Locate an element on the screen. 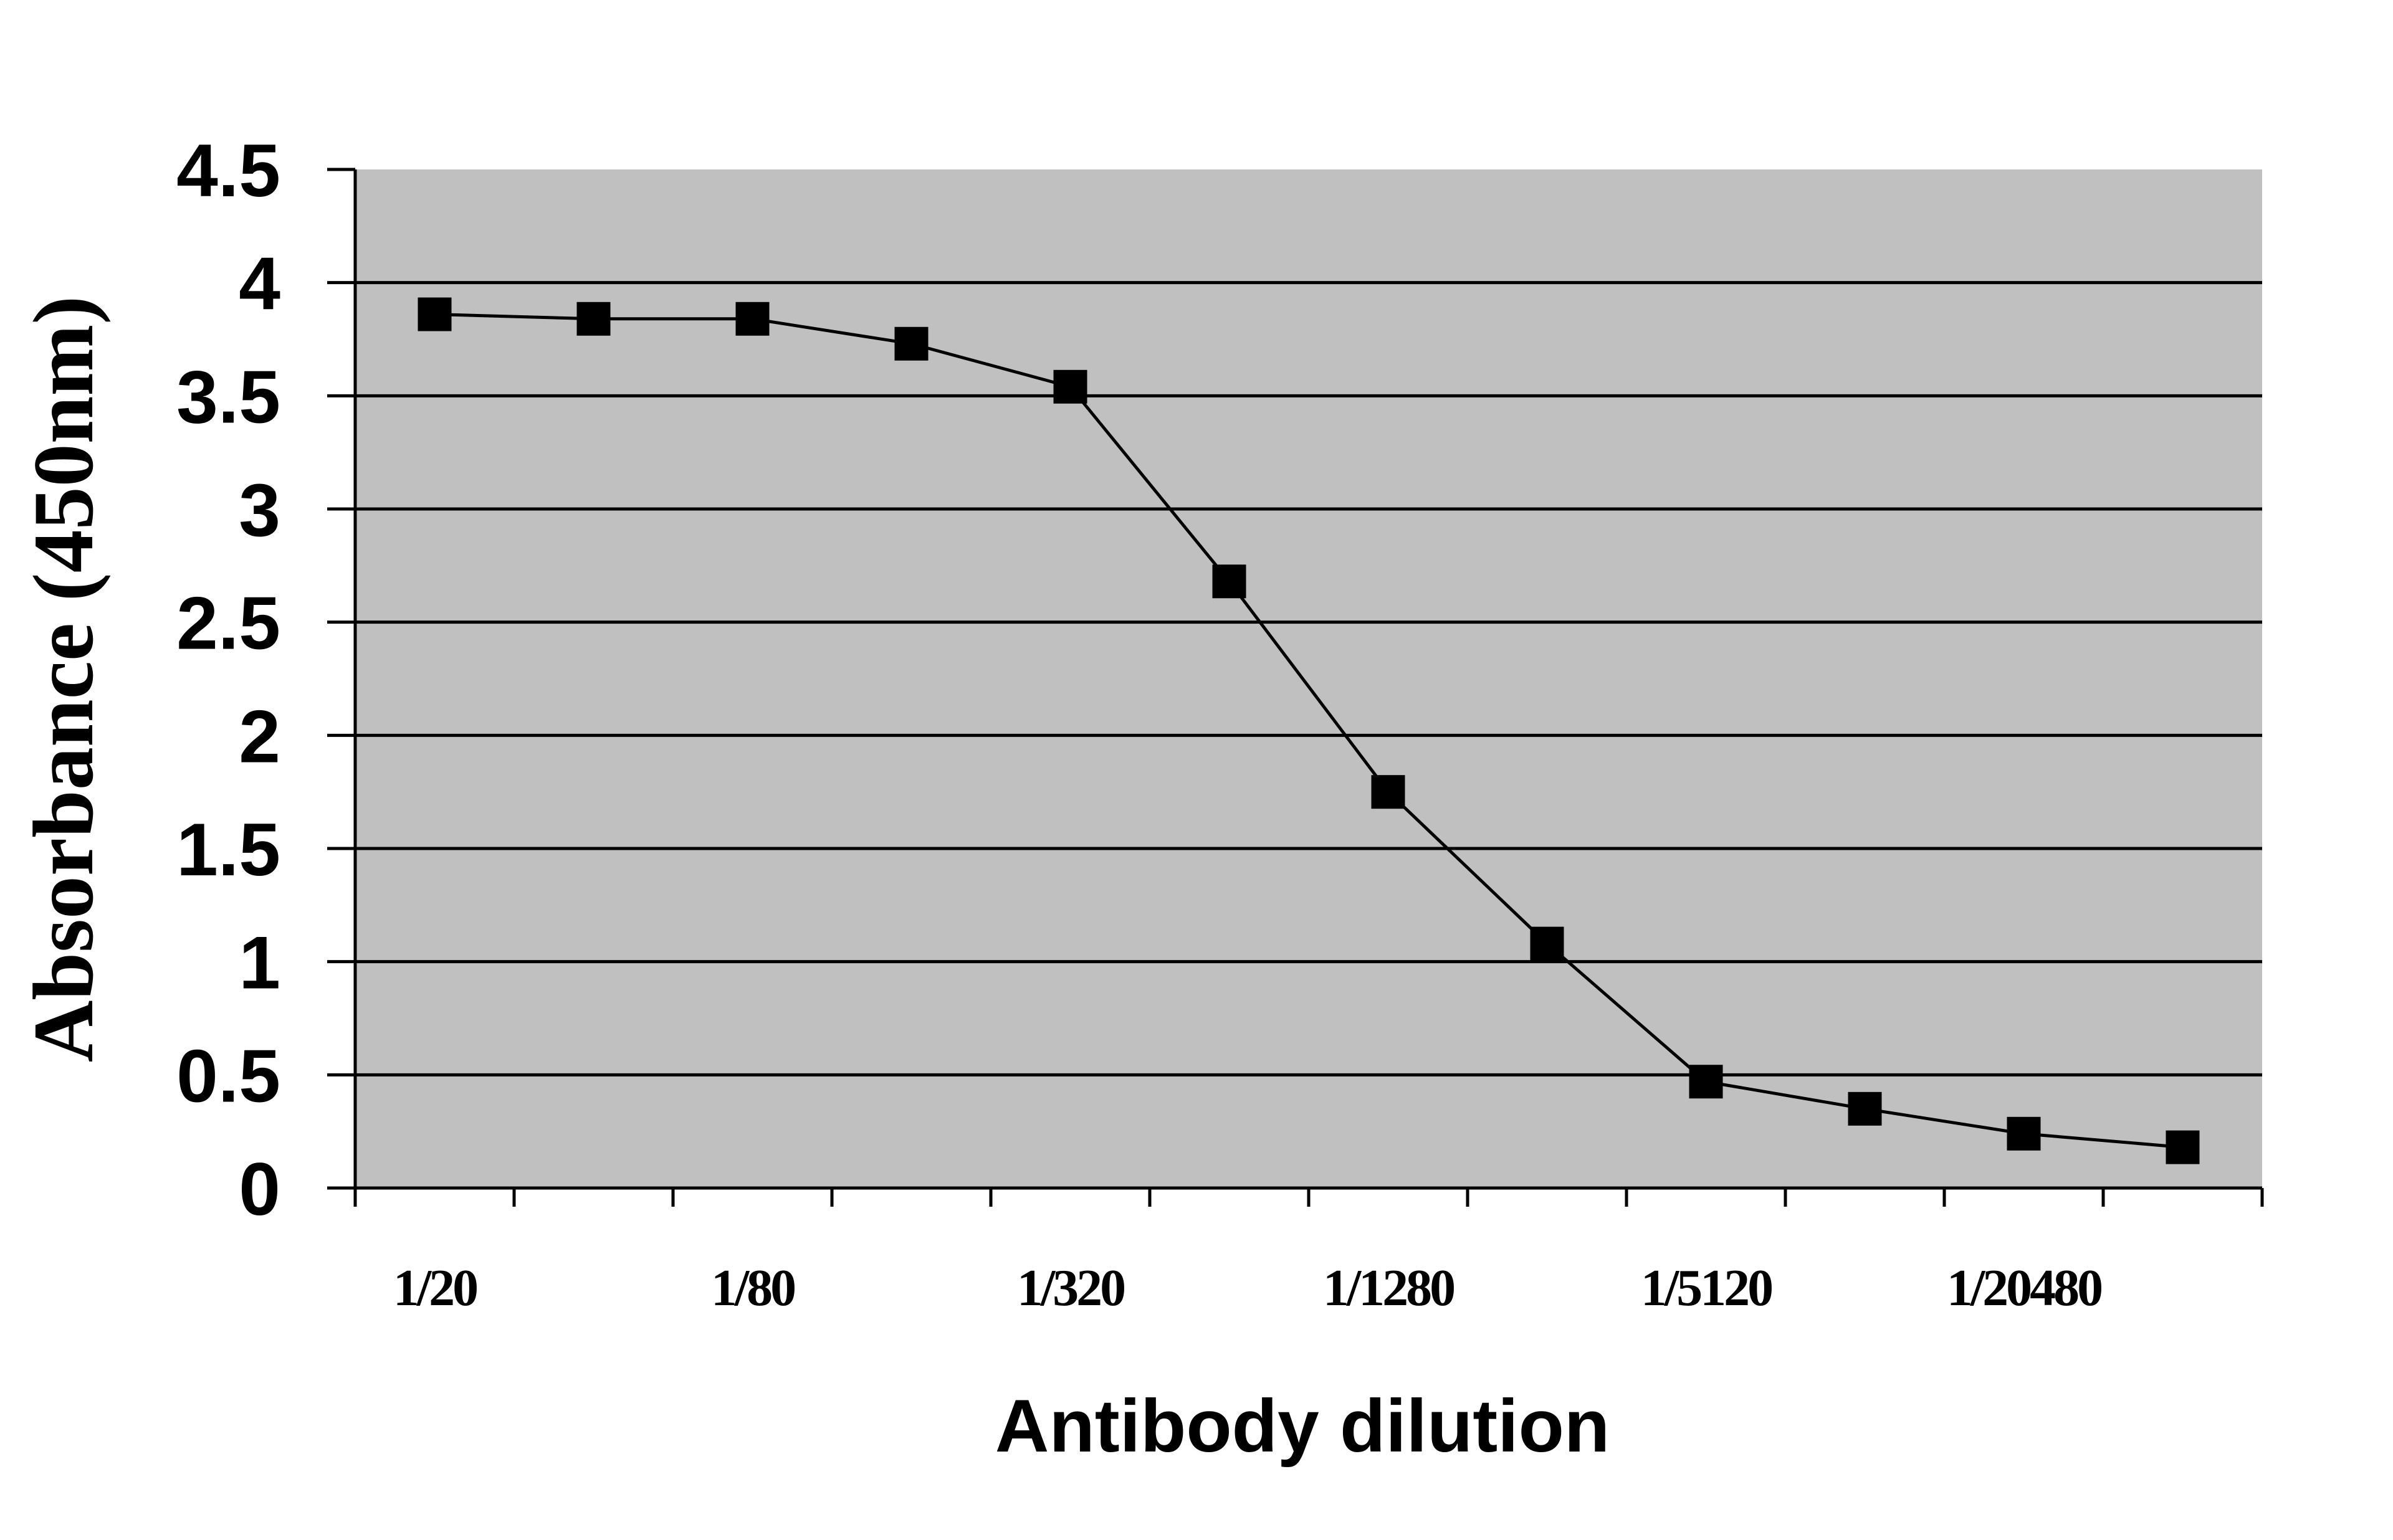 The image size is (2393, 1540). x-axis-label: Antibody dilution is located at coordinates (1302, 1426).